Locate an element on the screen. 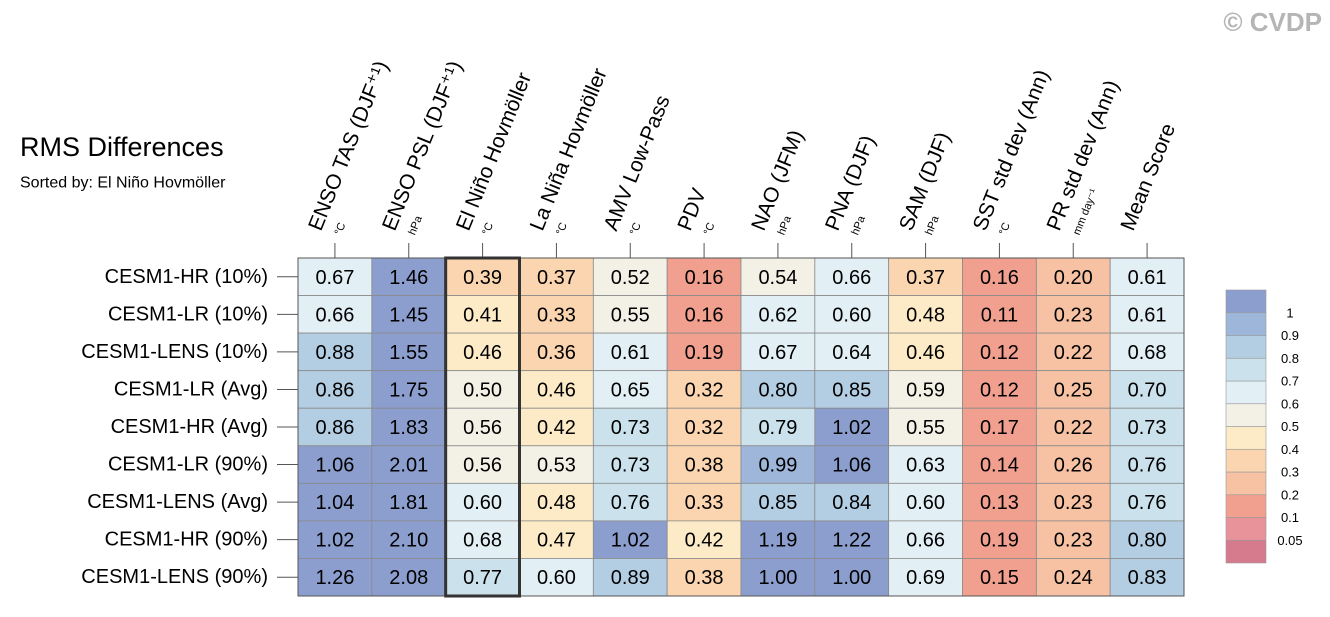 The height and width of the screenshot is (617, 1330). row-label: CESM1-HR (90%) is located at coordinates (186, 540).